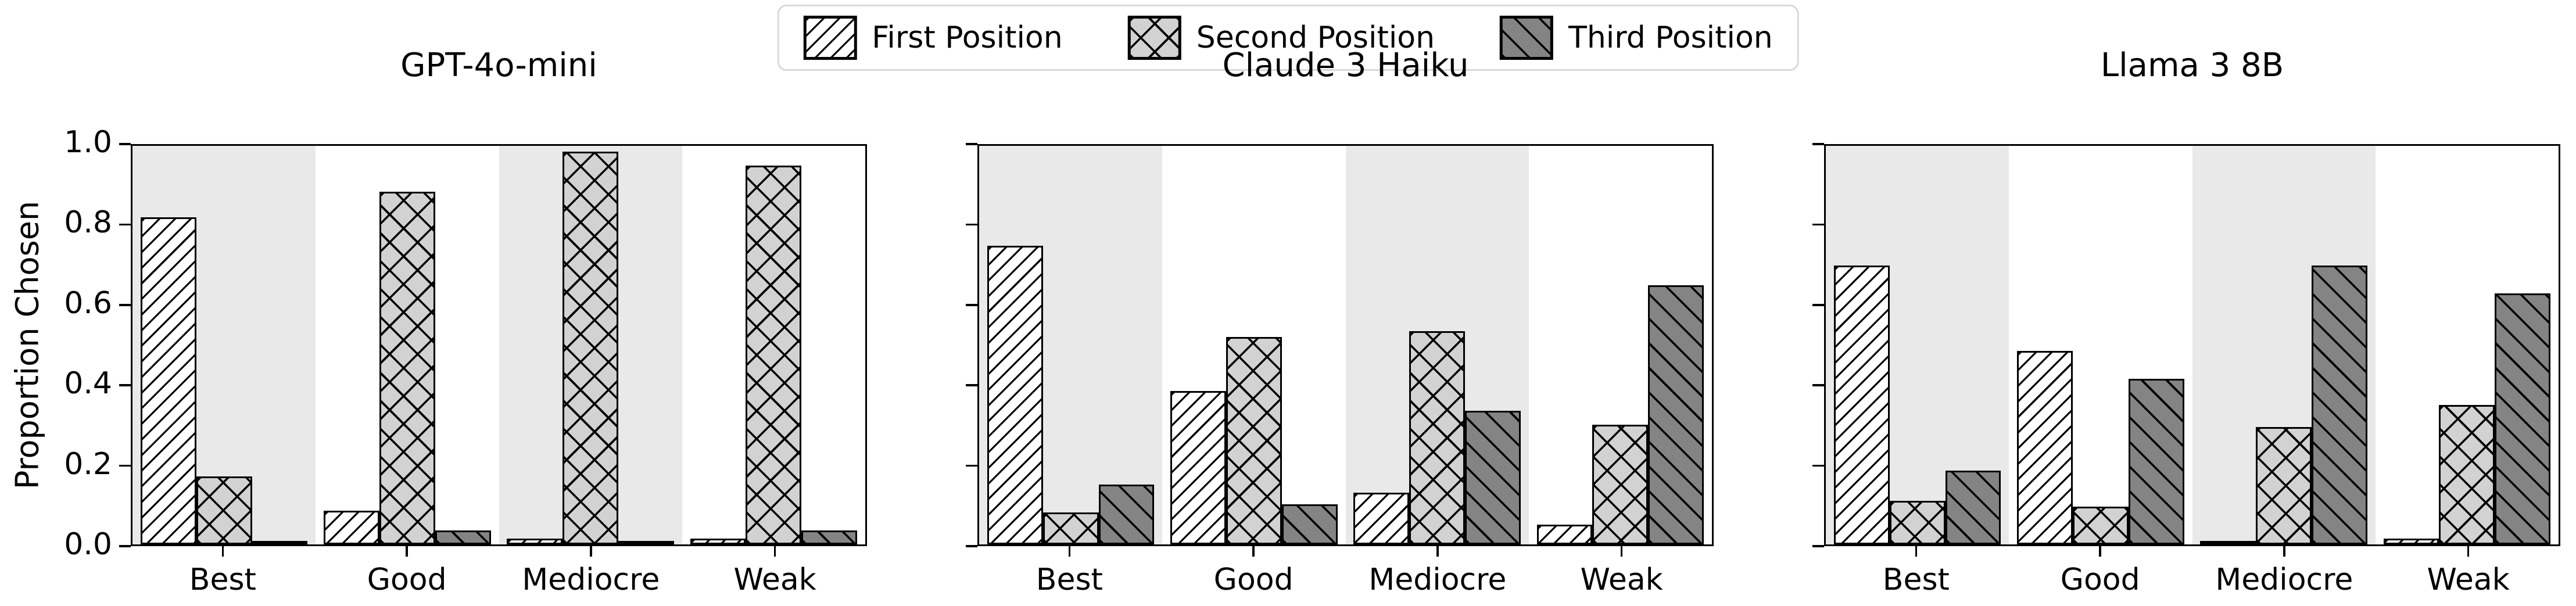 This screenshot has height=606, width=2576. I want to click on y-tick-label: 0.6, so click(88, 303).